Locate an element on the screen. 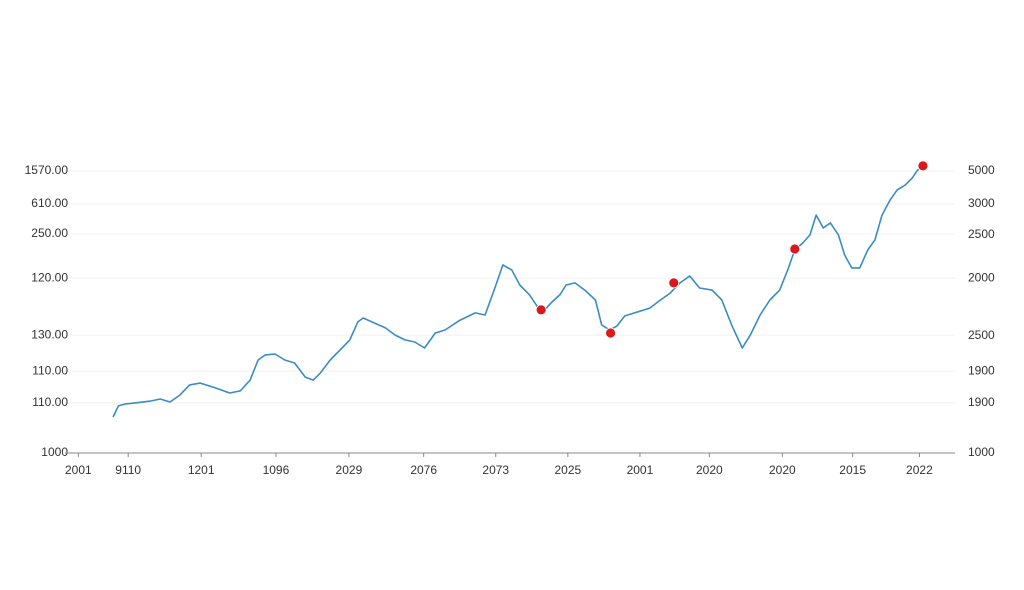  x-tick-label: 1201 is located at coordinates (201, 470).